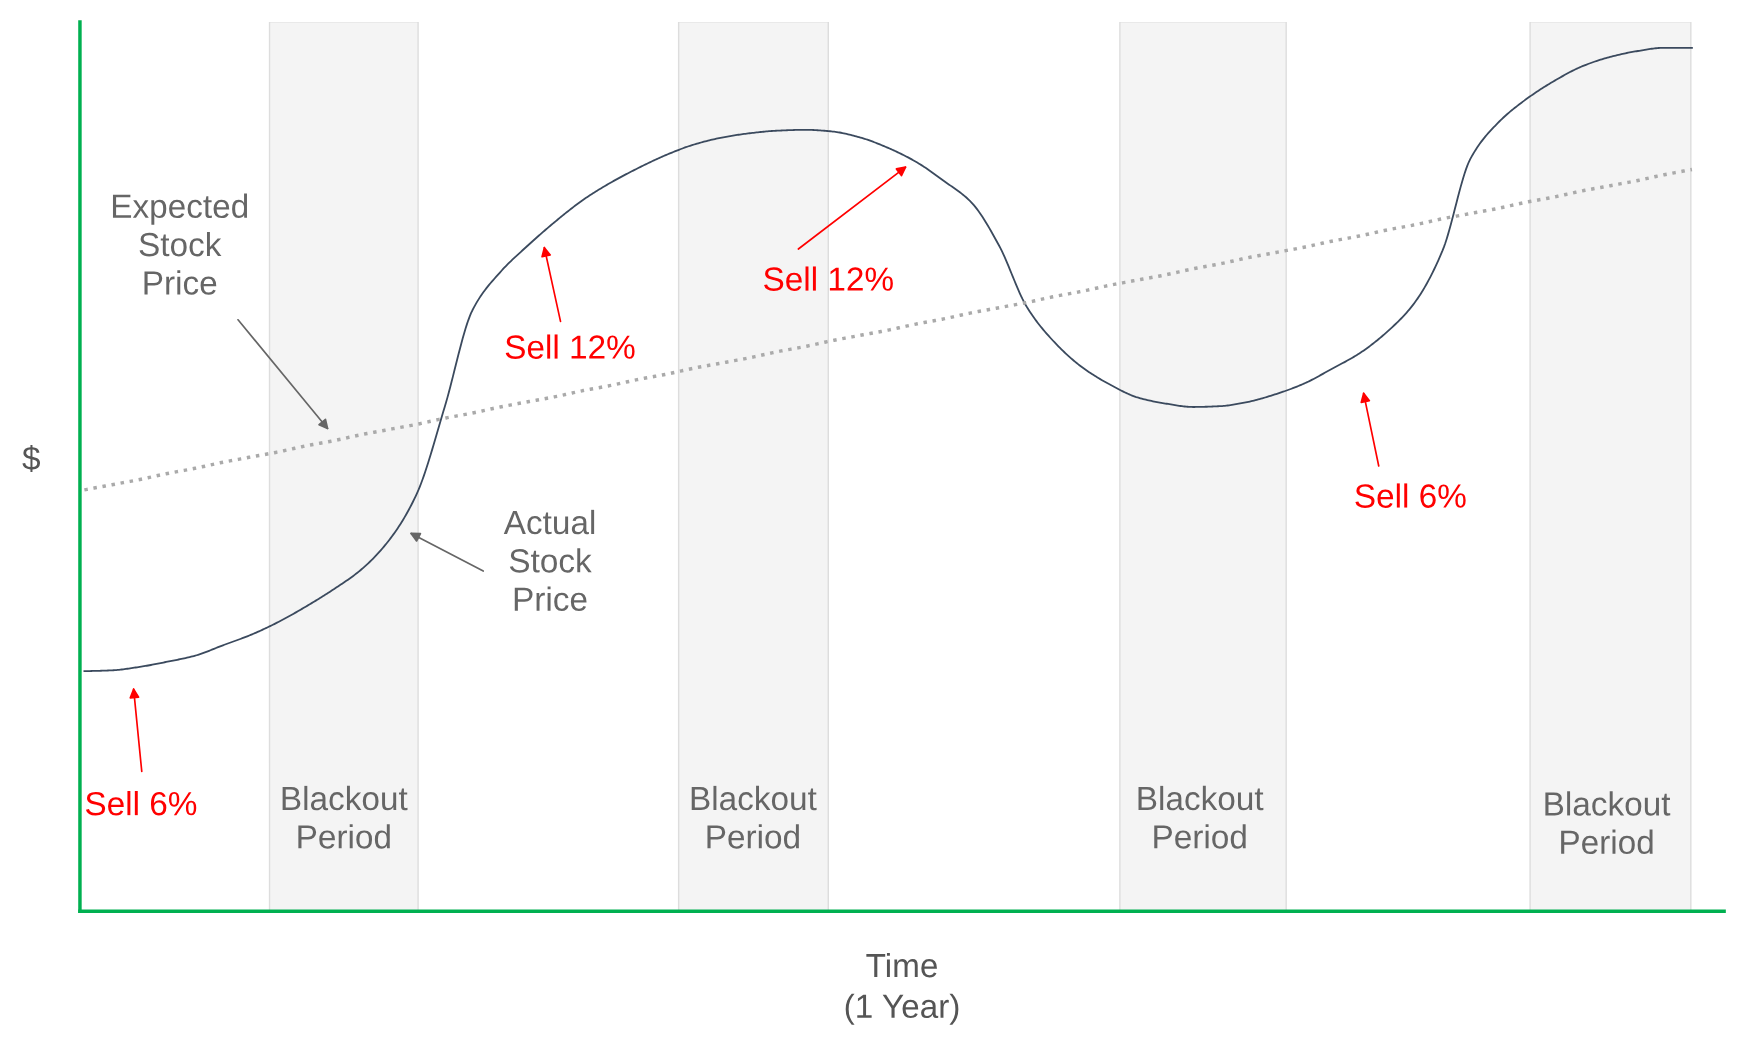 Image resolution: width=1738 pixels, height=1042 pixels. Describe the element at coordinates (31, 459) in the screenshot. I see `y-axis-title: $` at that location.